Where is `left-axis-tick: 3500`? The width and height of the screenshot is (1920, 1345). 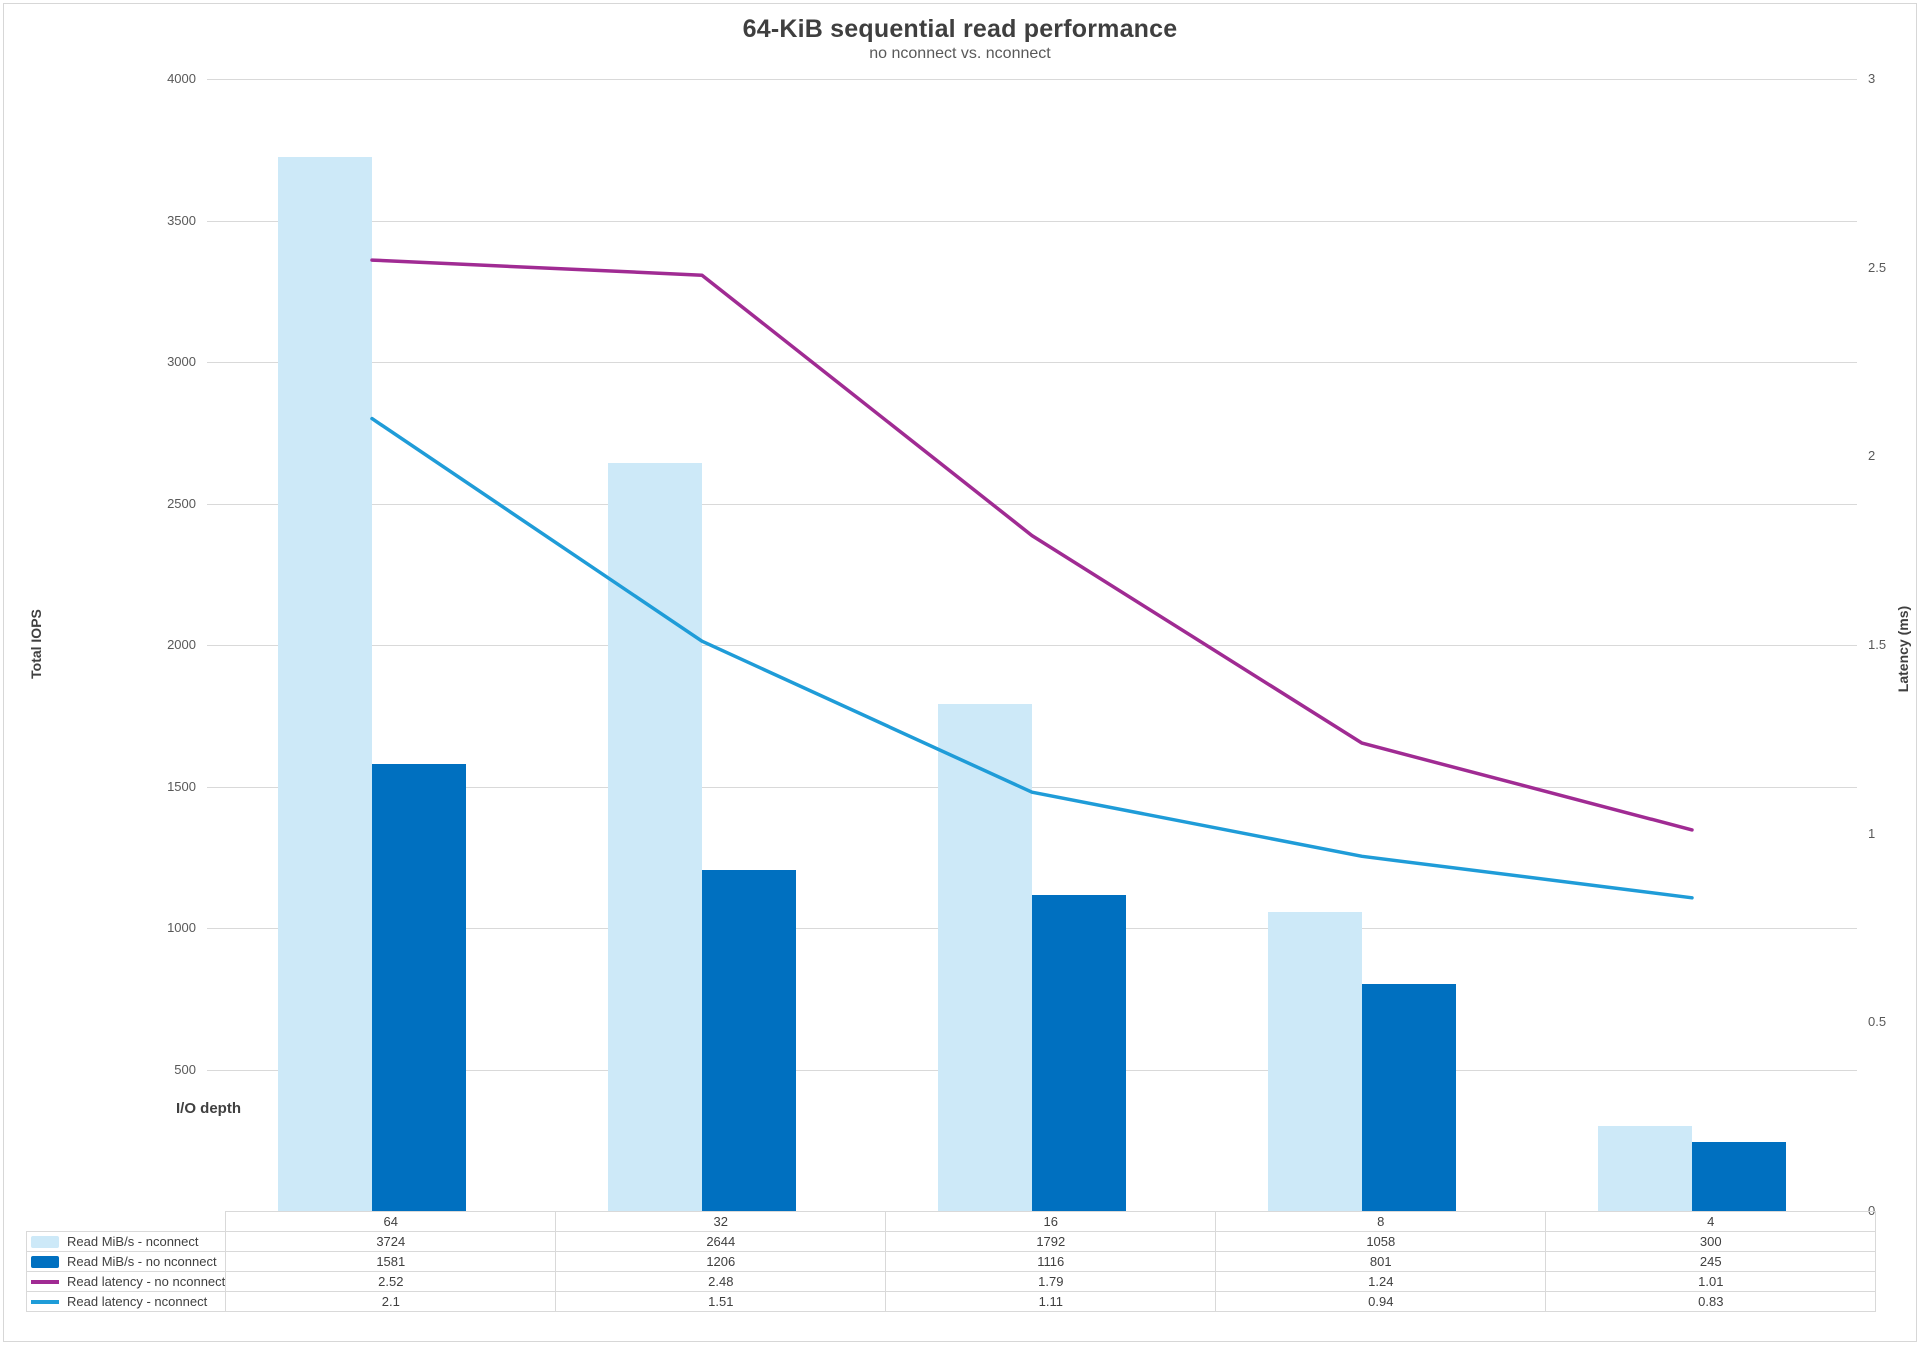
left-axis-tick: 3500 is located at coordinates (181, 220).